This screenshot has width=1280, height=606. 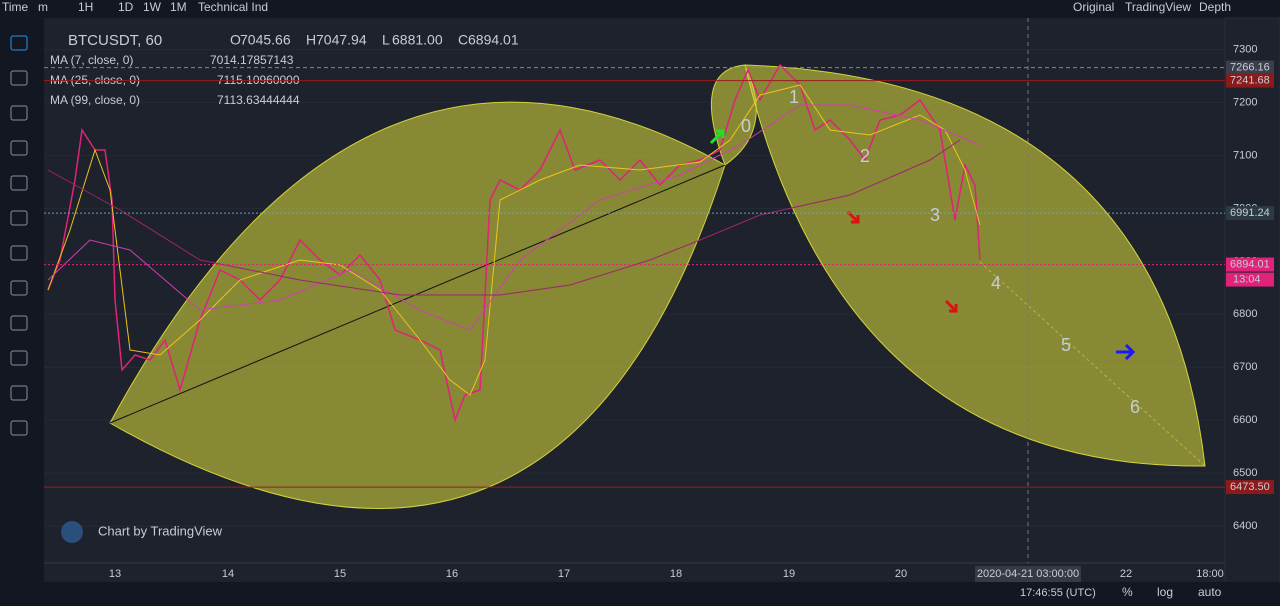 What do you see at coordinates (95, 100) in the screenshot?
I see `ma-name: MA (99, close, 0)` at bounding box center [95, 100].